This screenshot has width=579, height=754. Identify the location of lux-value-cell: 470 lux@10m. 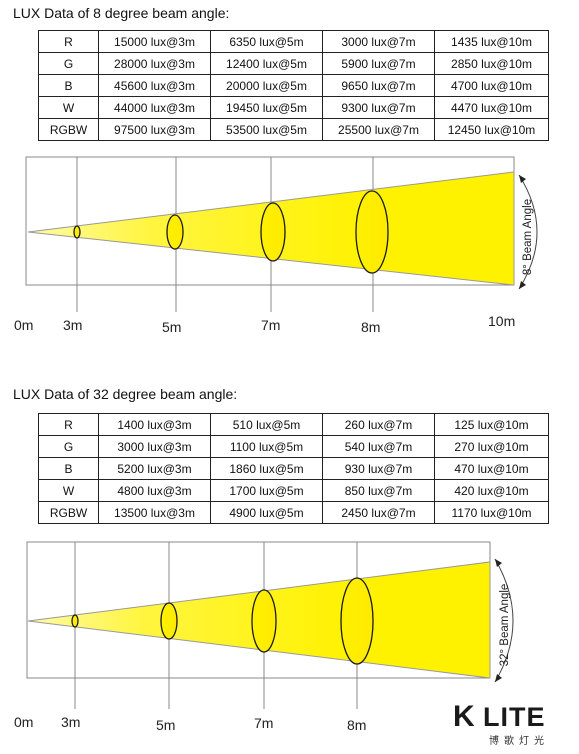
(491, 468).